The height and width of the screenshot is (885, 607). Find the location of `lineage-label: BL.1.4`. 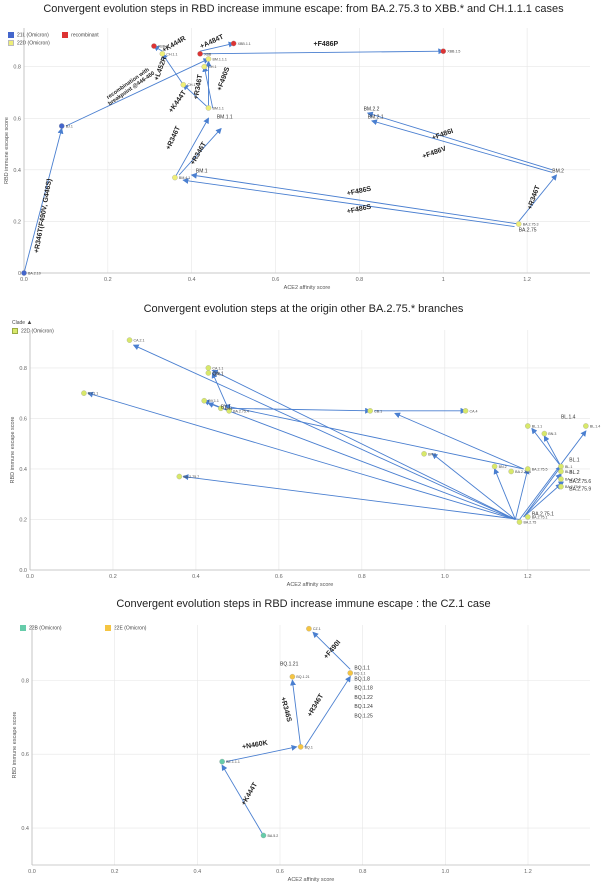

lineage-label: BL.1.4 is located at coordinates (568, 417).